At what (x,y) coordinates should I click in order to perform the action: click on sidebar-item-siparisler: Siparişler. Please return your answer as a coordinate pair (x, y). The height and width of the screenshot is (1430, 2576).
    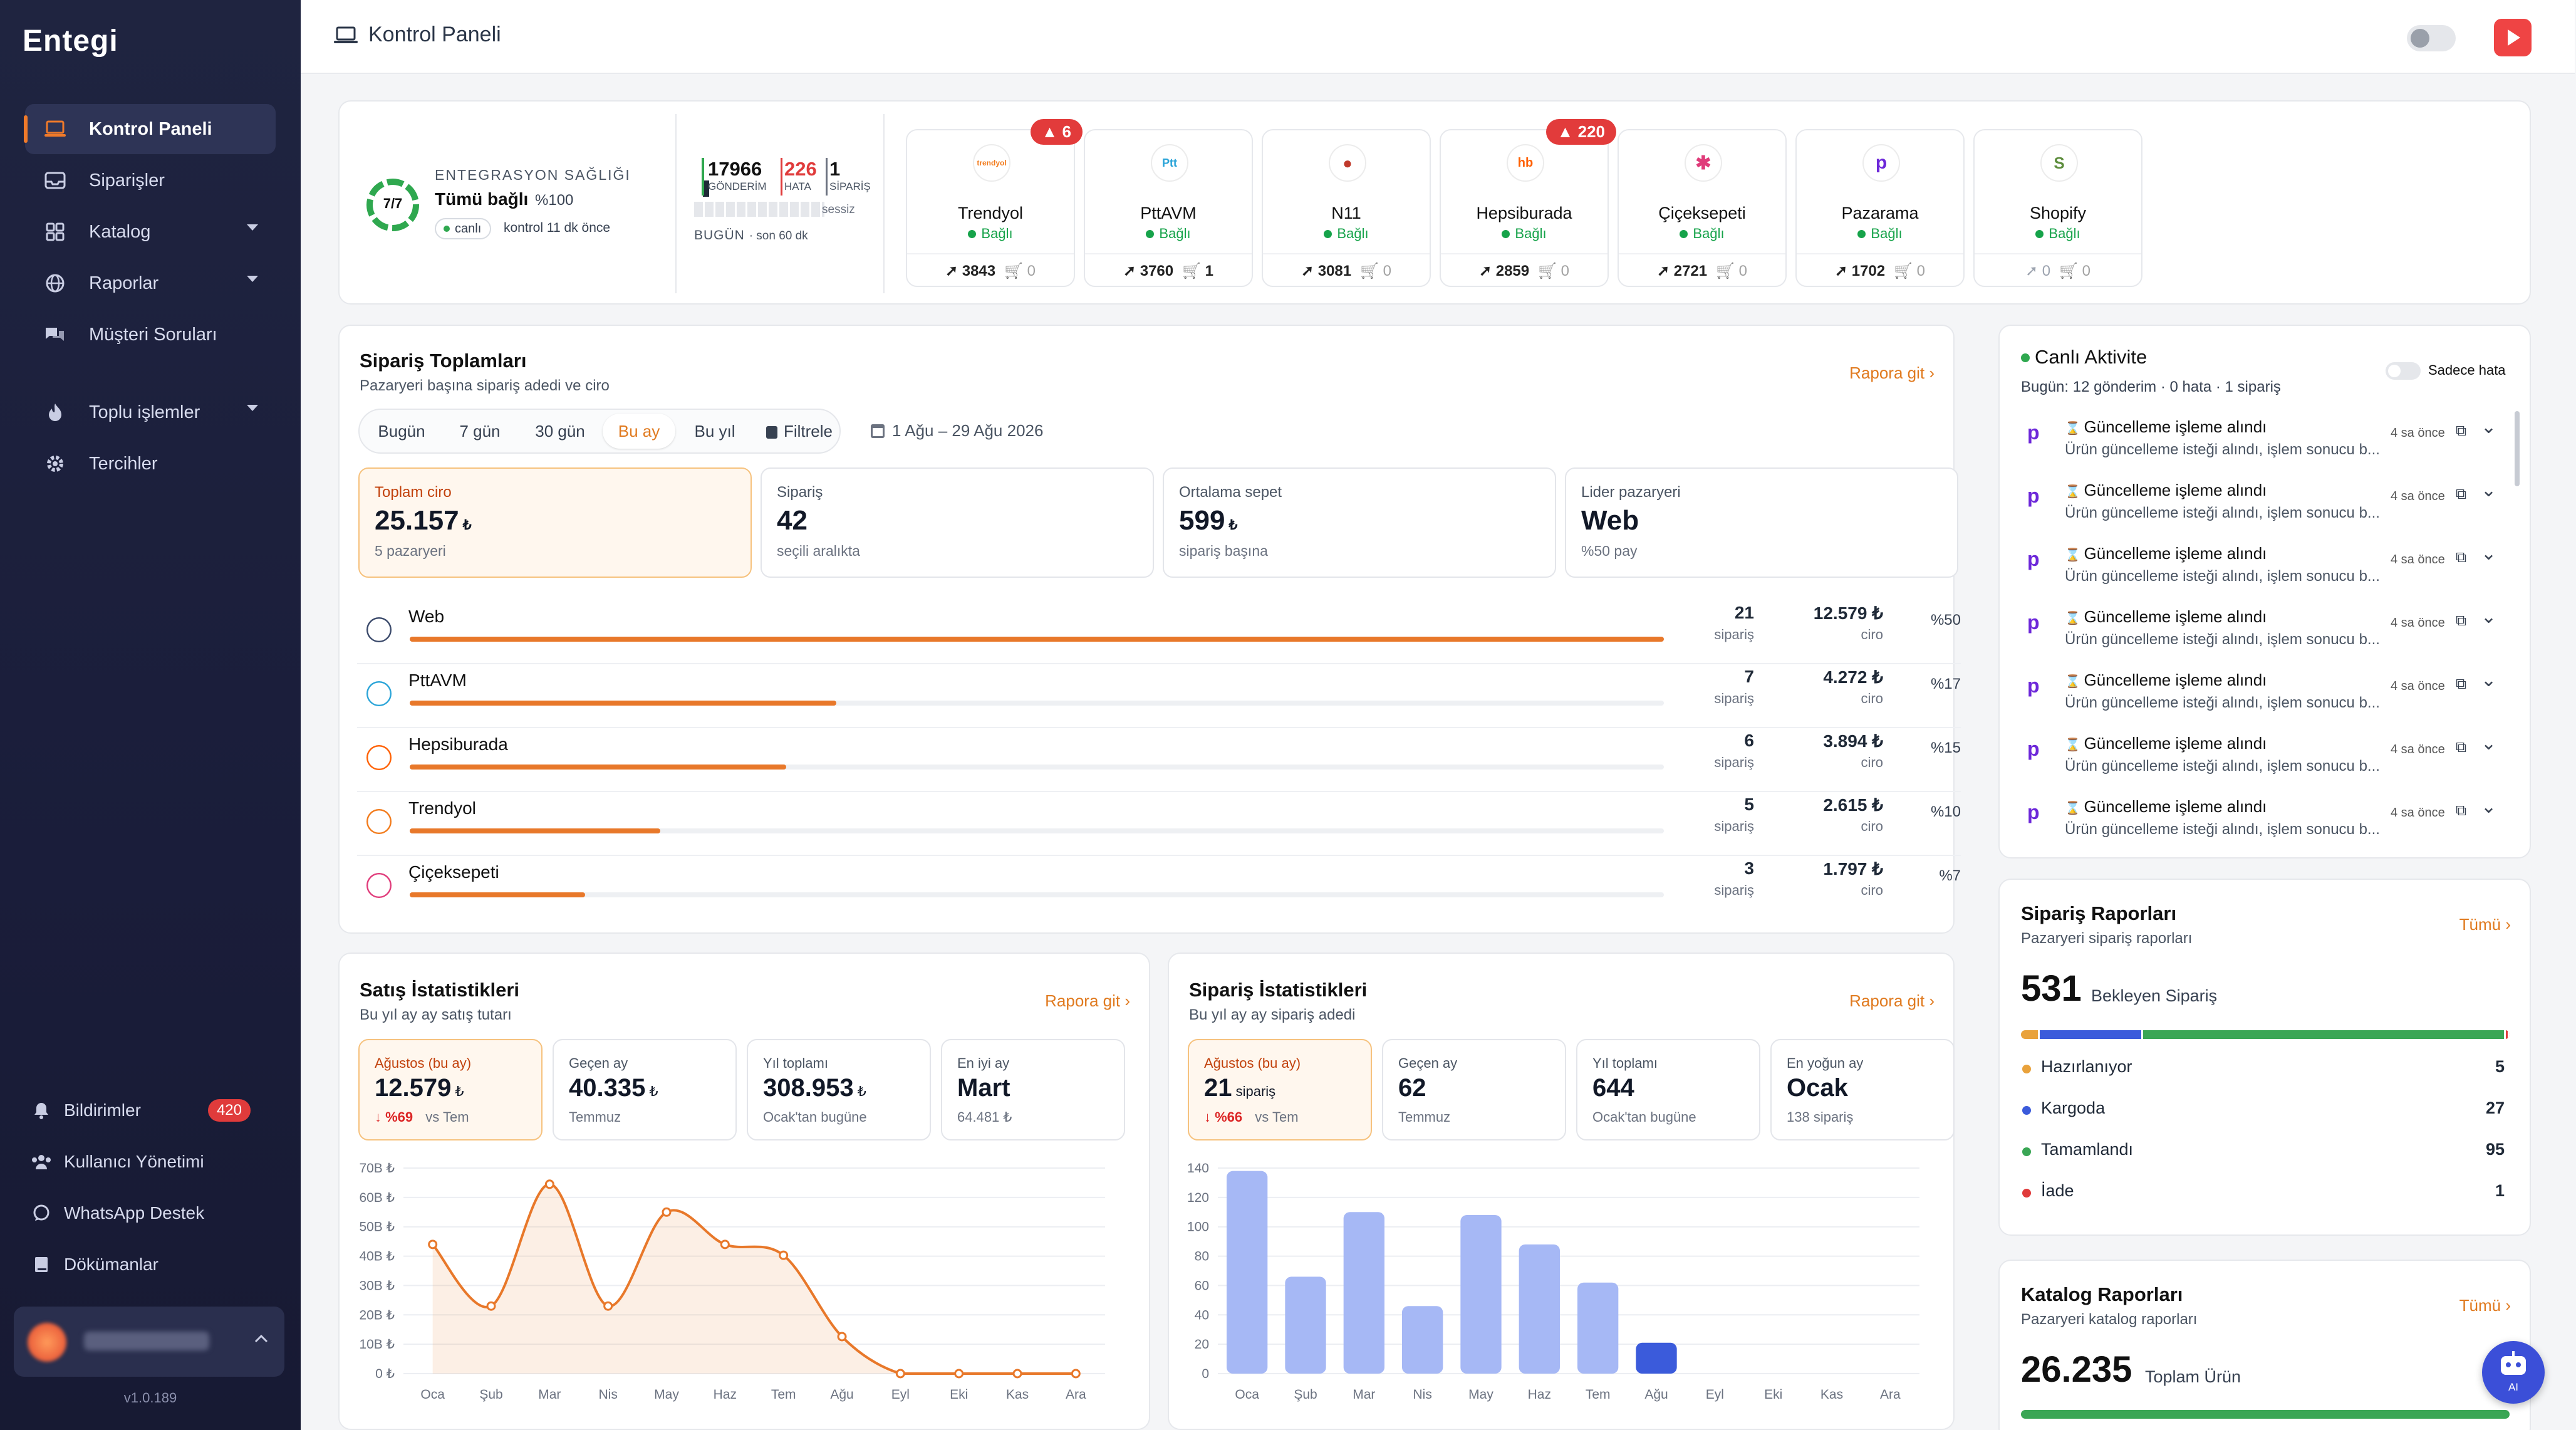
    Looking at the image, I should click on (150, 180).